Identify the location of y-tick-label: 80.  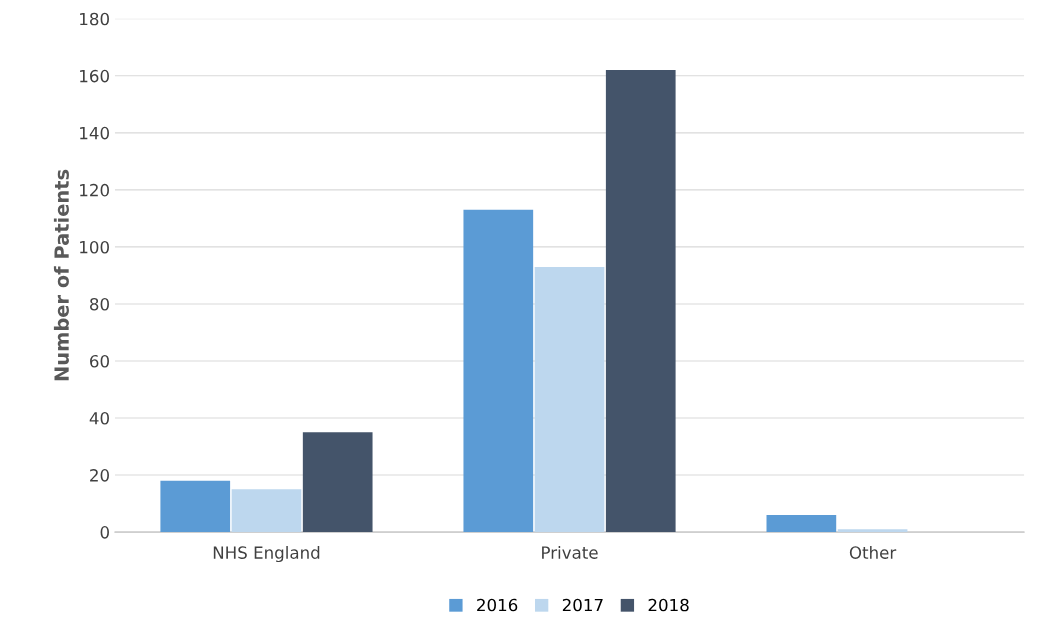
(99, 304).